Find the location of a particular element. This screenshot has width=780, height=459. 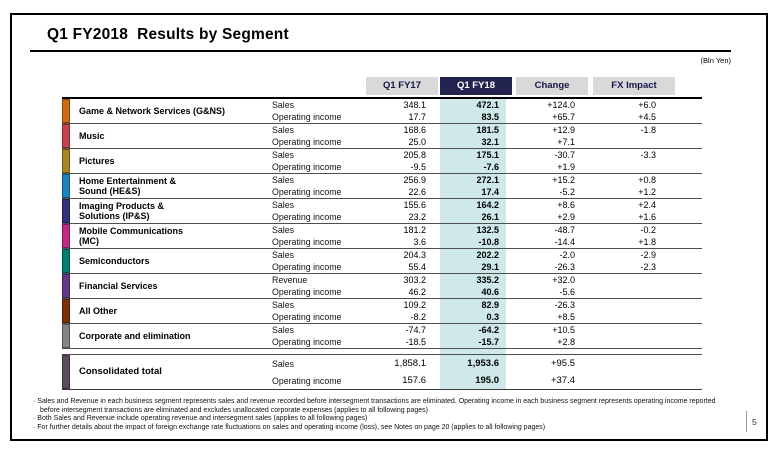

value-q1fy17: 3.6 is located at coordinates (419, 242).